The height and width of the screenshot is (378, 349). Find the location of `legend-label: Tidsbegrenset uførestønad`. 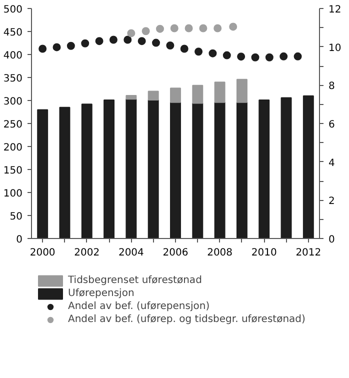

legend-label: Tidsbegrenset uførestønad is located at coordinates (135, 280).